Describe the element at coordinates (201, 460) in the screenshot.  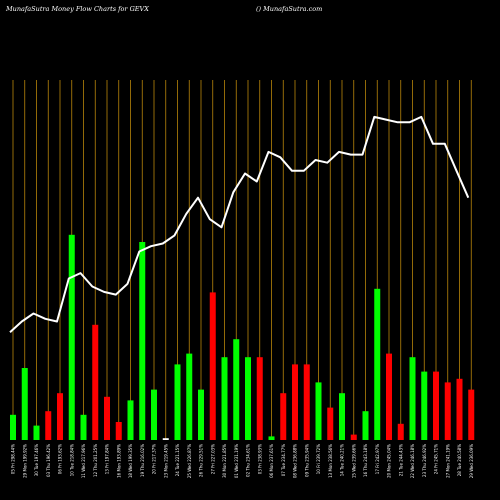
I see `x-tick-label: 26 Thu 229.51%` at that location.